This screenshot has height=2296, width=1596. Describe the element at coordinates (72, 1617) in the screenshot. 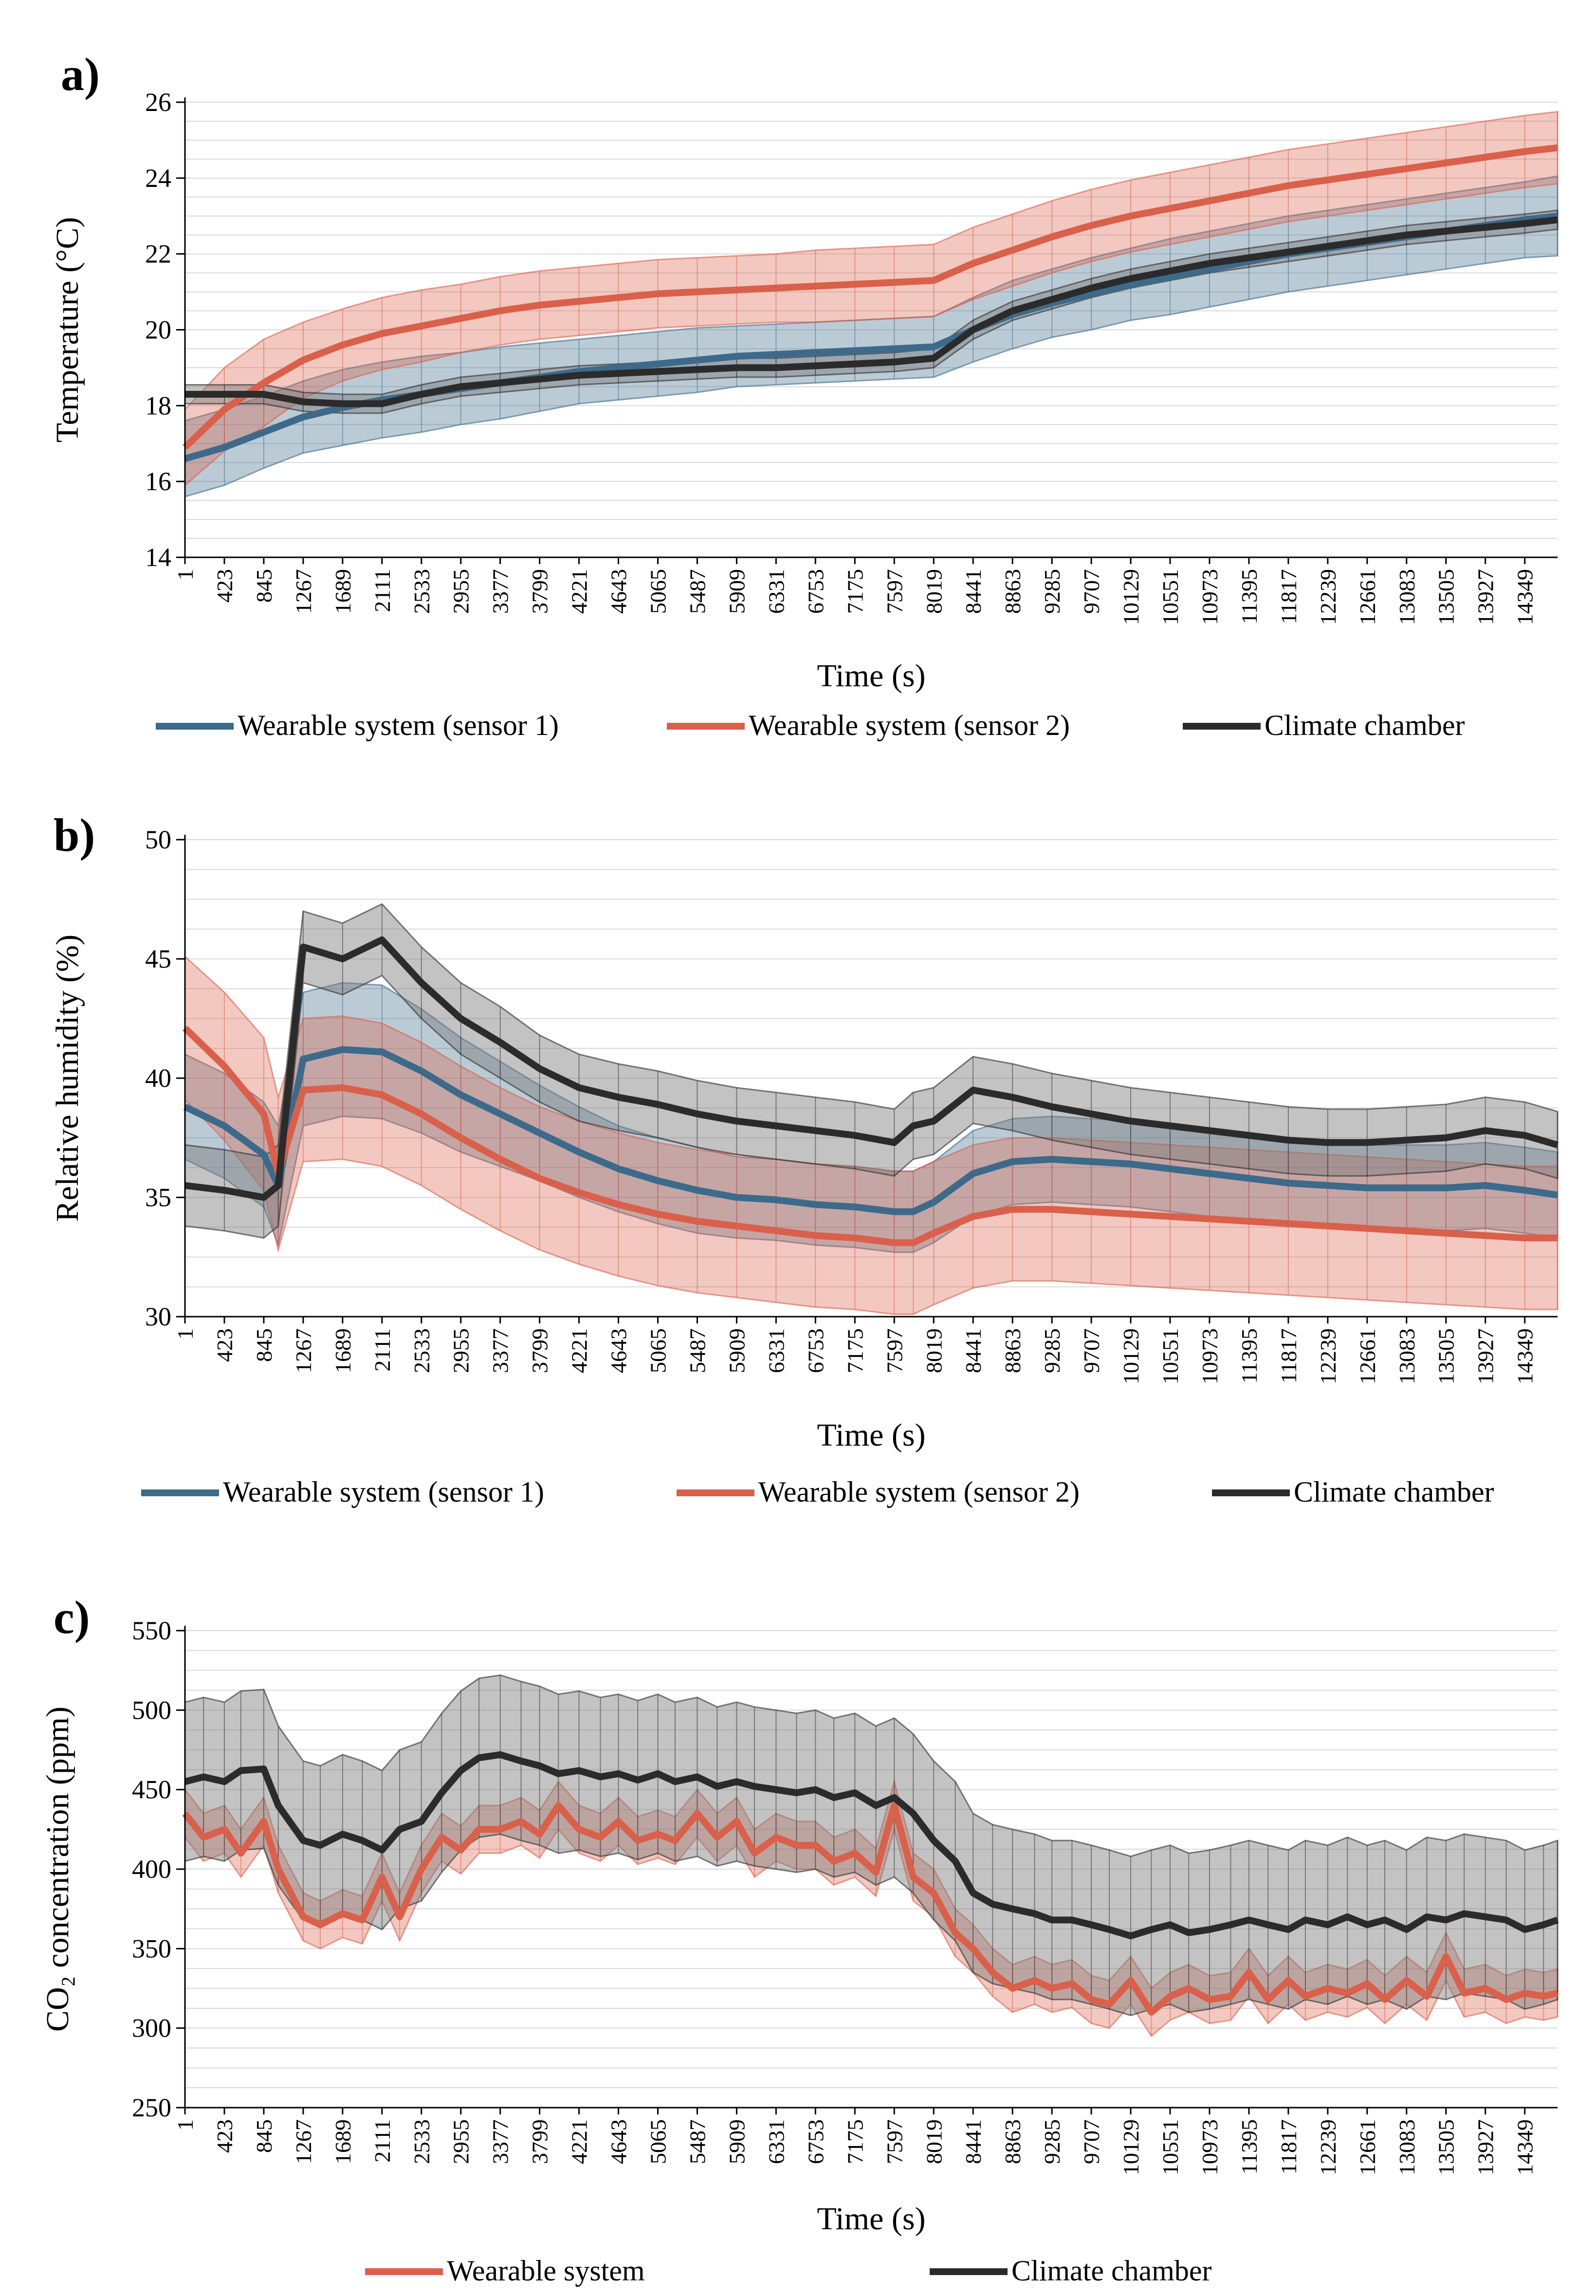

I see `panel-label: c)` at that location.